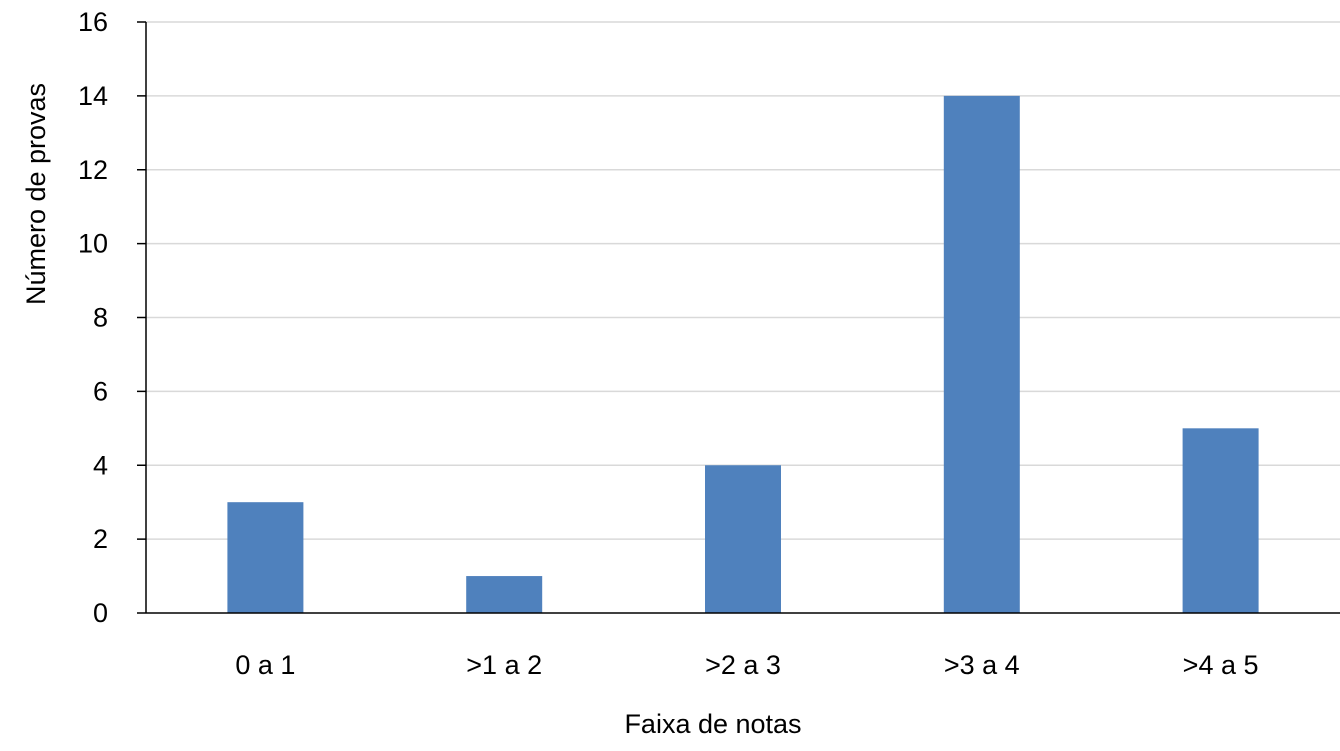 The image size is (1340, 751). Describe the element at coordinates (100, 465) in the screenshot. I see `y-tick-label: 4` at that location.